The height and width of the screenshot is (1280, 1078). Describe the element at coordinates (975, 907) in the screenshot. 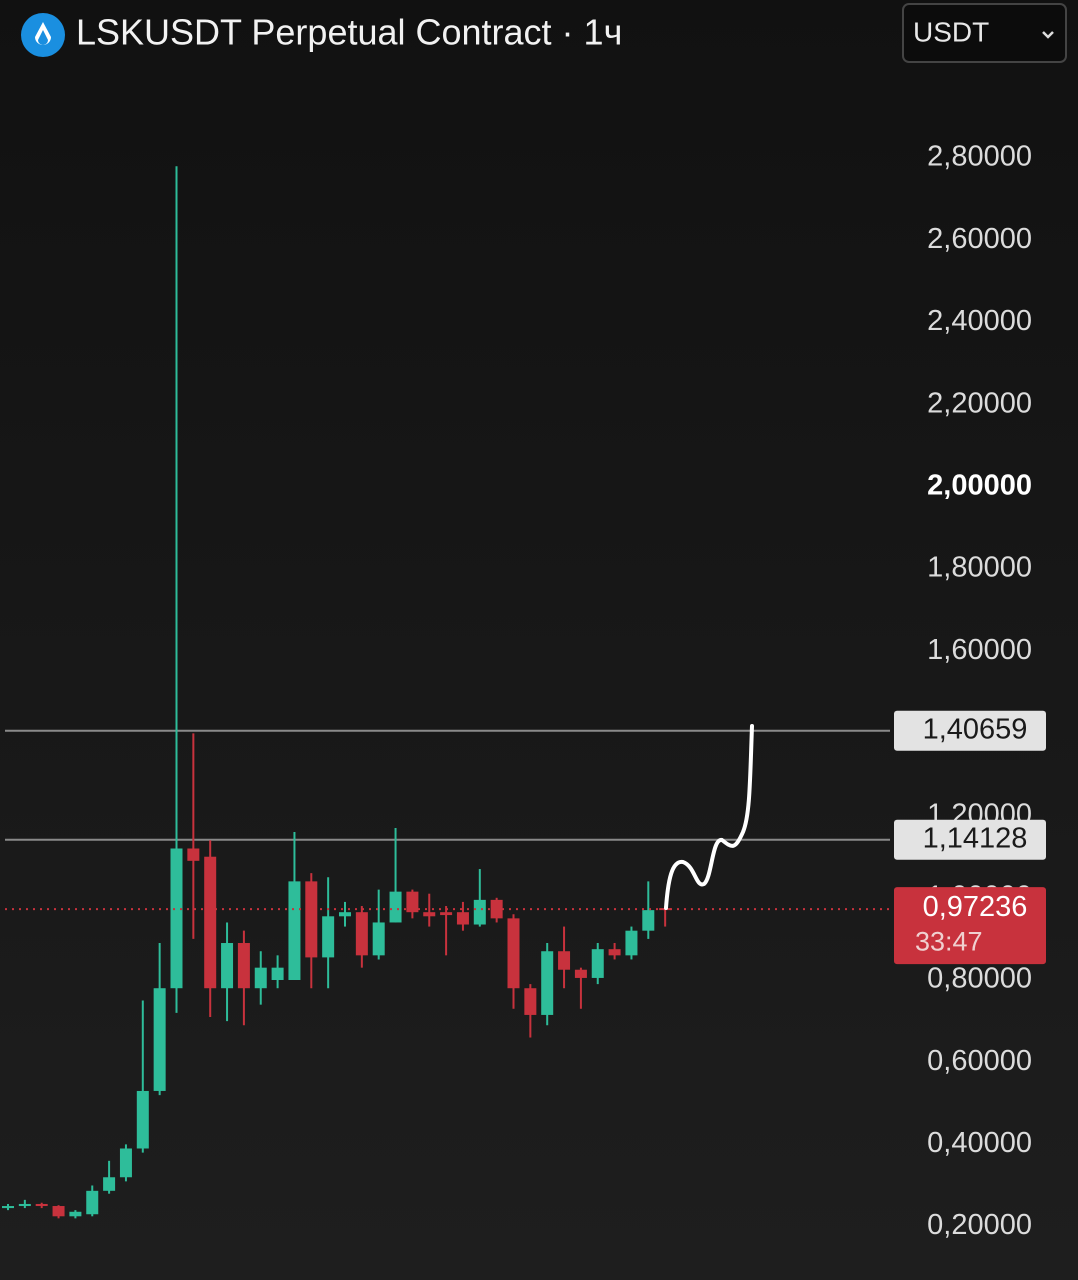

I see `last-price-label: 0,97236` at that location.